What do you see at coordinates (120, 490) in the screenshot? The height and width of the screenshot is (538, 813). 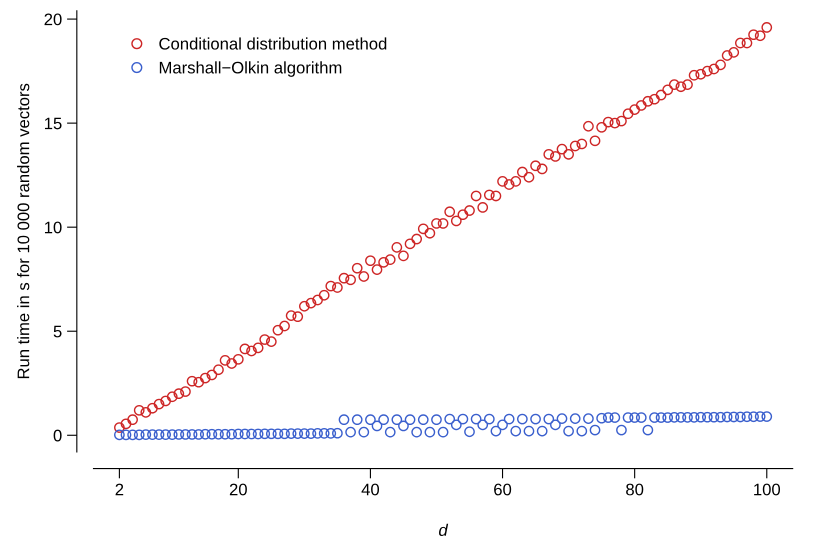 I see `x-tick-label: 2` at bounding box center [120, 490].